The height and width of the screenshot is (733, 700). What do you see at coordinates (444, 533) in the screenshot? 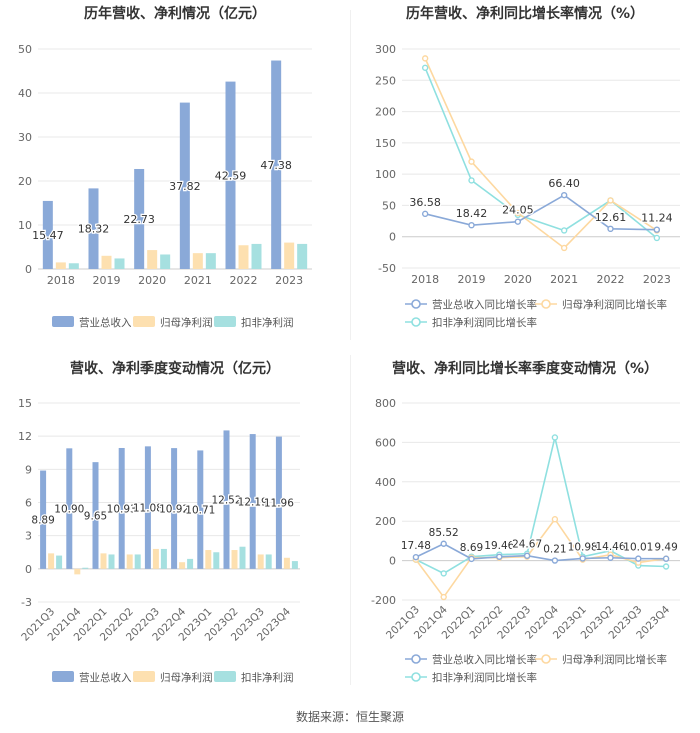
I see `data-label: 85.52` at bounding box center [444, 533].